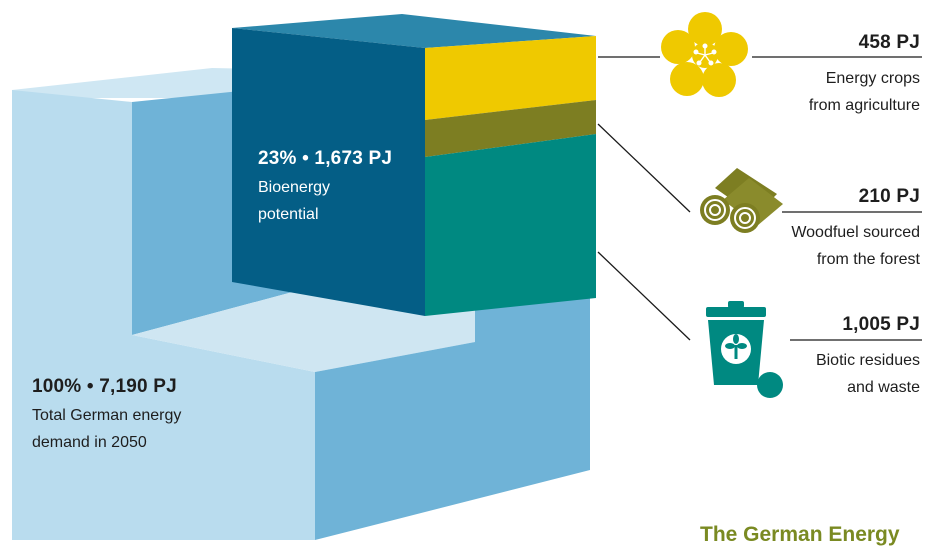  Describe the element at coordinates (510, 78) in the screenshot. I see `segment-energy-crops` at that location.